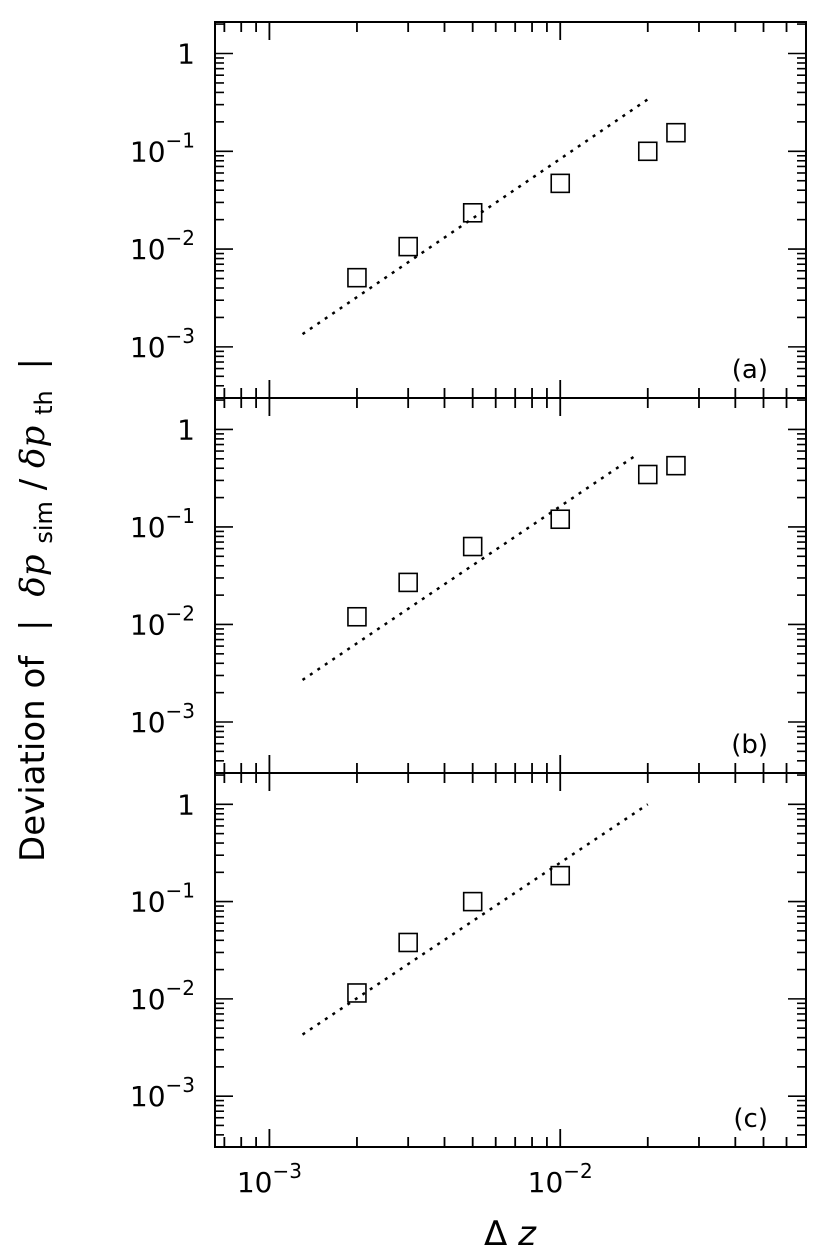 The image size is (830, 1259). What do you see at coordinates (286, 1171) in the screenshot?
I see `x-tick-label-exp: −3` at bounding box center [286, 1171].